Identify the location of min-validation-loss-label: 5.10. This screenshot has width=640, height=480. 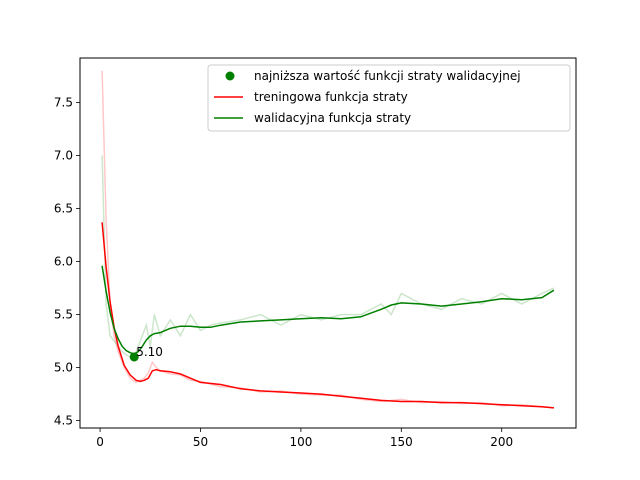
(149, 352).